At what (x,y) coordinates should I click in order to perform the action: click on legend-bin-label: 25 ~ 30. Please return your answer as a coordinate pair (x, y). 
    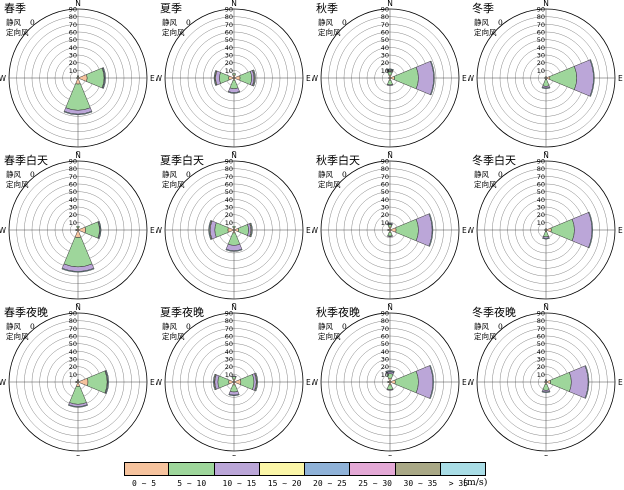
    Looking at the image, I should click on (375, 483).